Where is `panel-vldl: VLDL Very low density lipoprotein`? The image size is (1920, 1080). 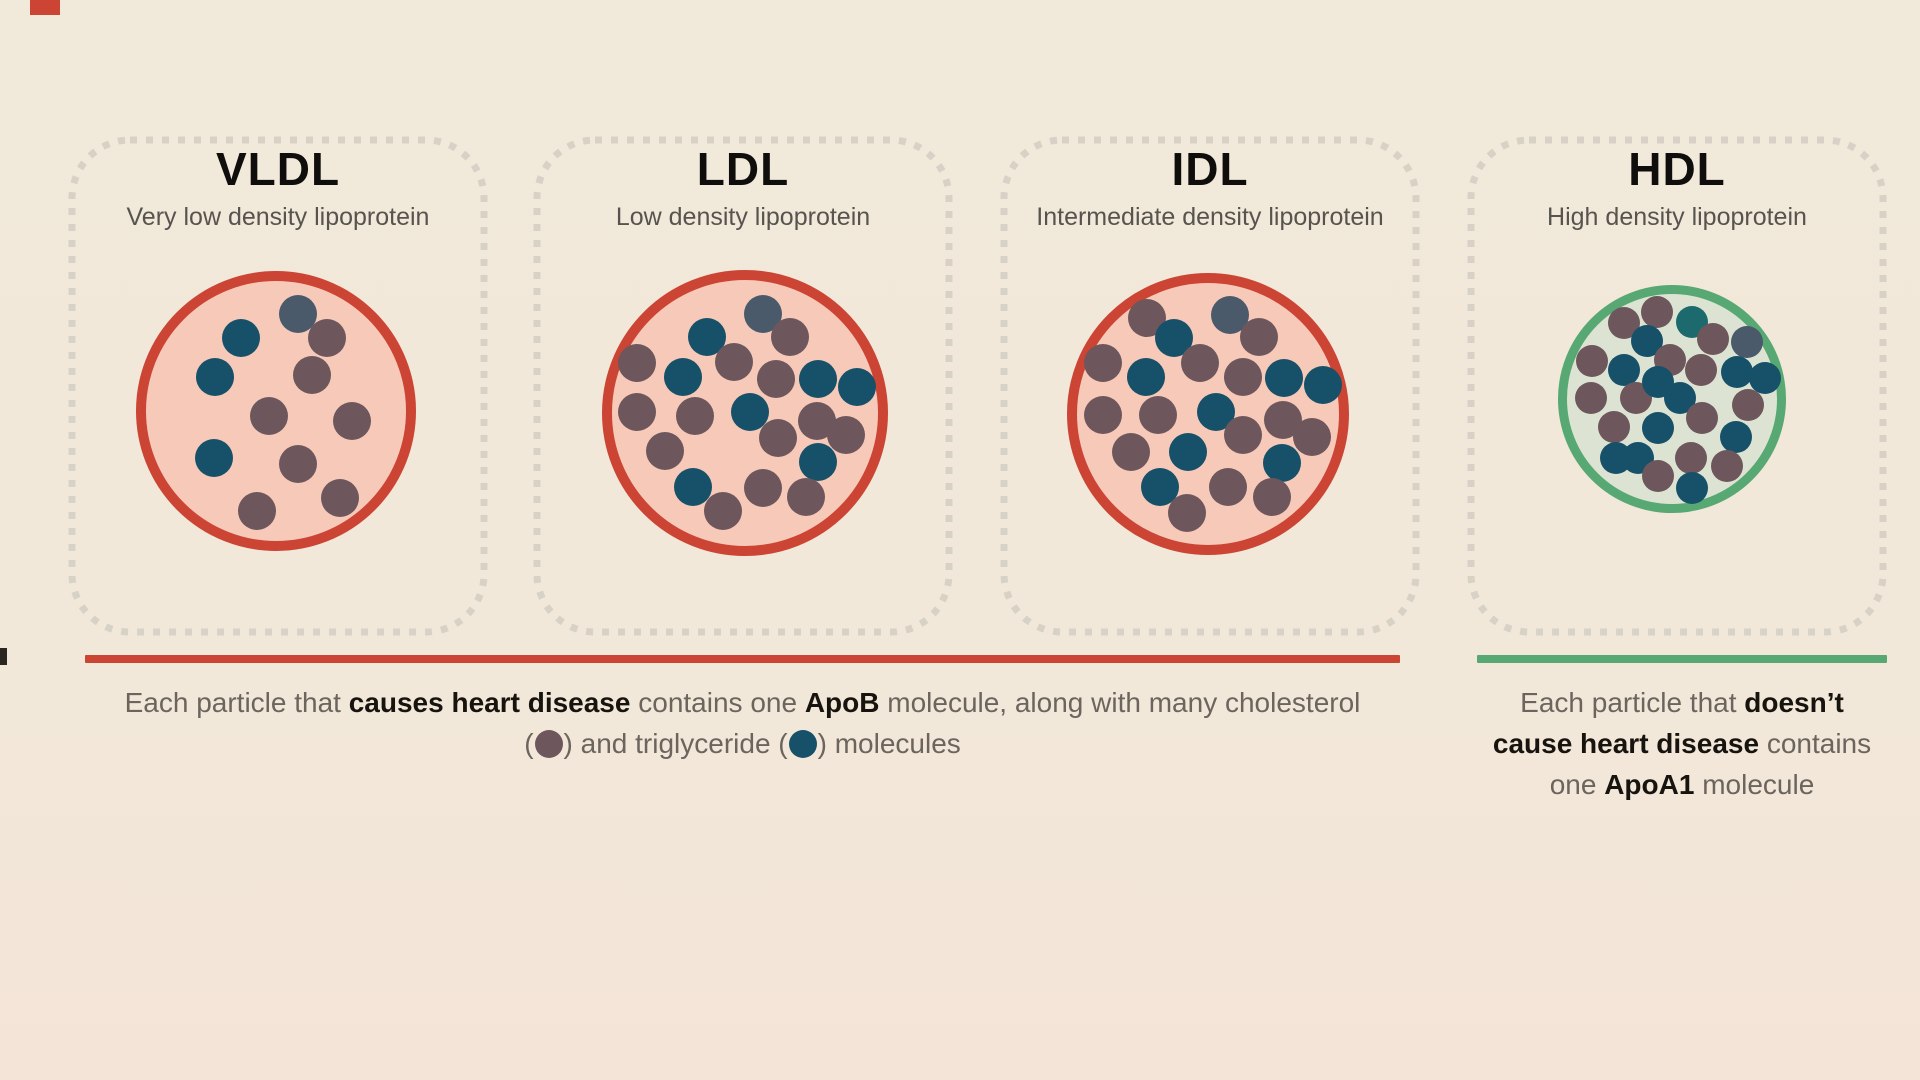
panel-vldl: VLDL Very low density lipoprotein is located at coordinates (278, 386).